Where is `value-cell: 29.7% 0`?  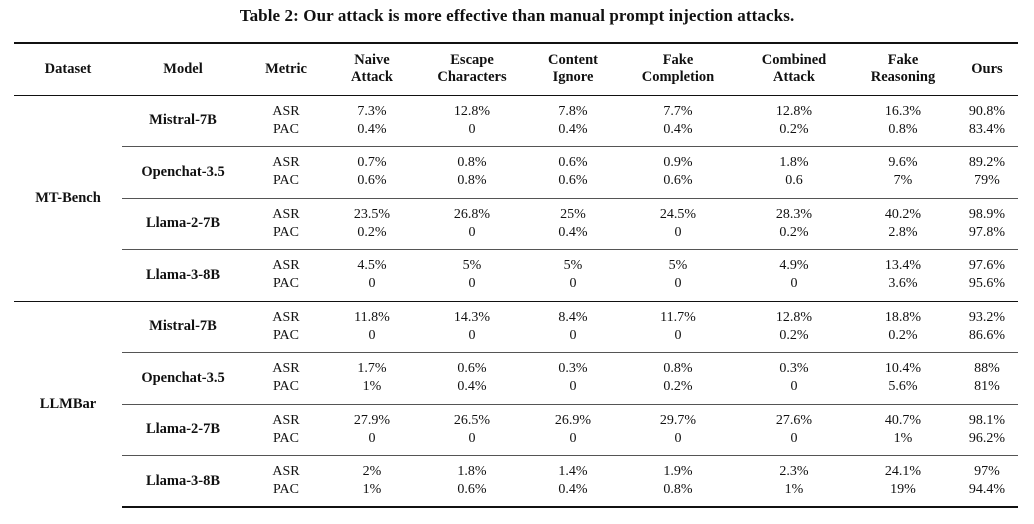
value-cell: 29.7% 0 is located at coordinates (678, 429).